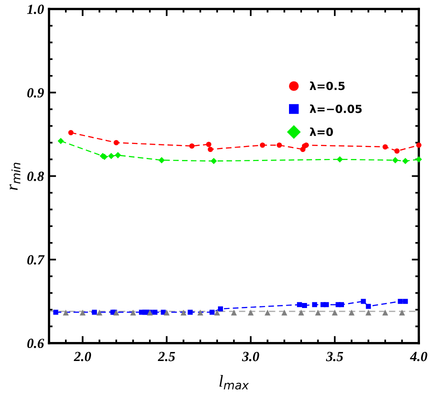 The image size is (430, 393). I want to click on x-tick-label: 4.0, so click(419, 357).